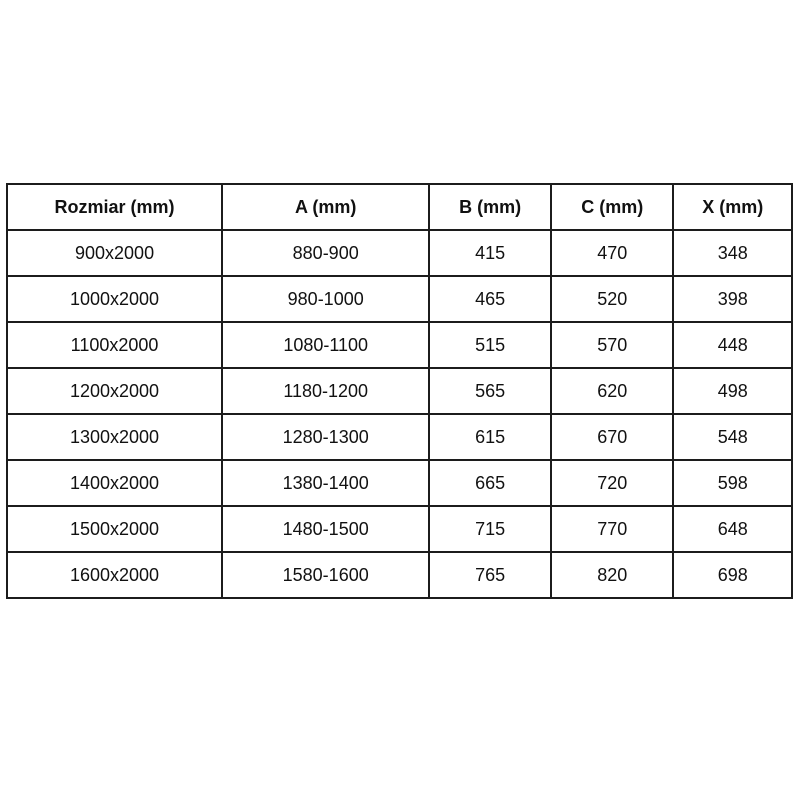 The image size is (800, 800). Describe the element at coordinates (326, 299) in the screenshot. I see `cell-a: 980-1000` at that location.